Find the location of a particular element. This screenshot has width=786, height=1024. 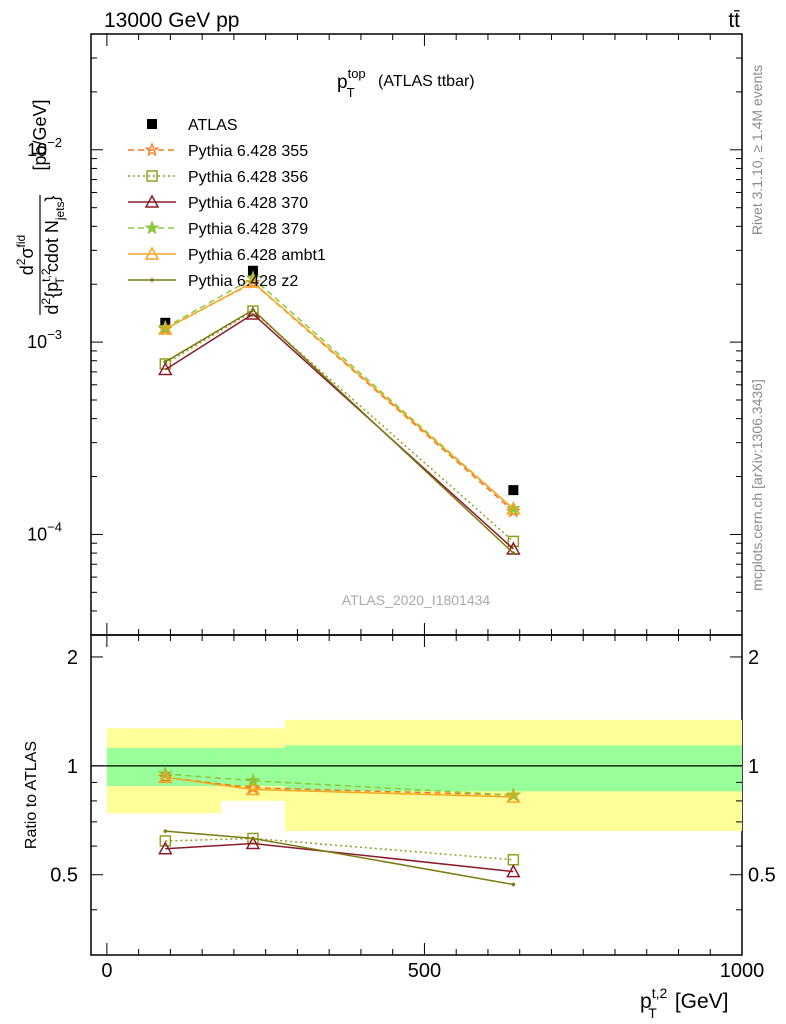

ratio-series-group is located at coordinates (339, 826).